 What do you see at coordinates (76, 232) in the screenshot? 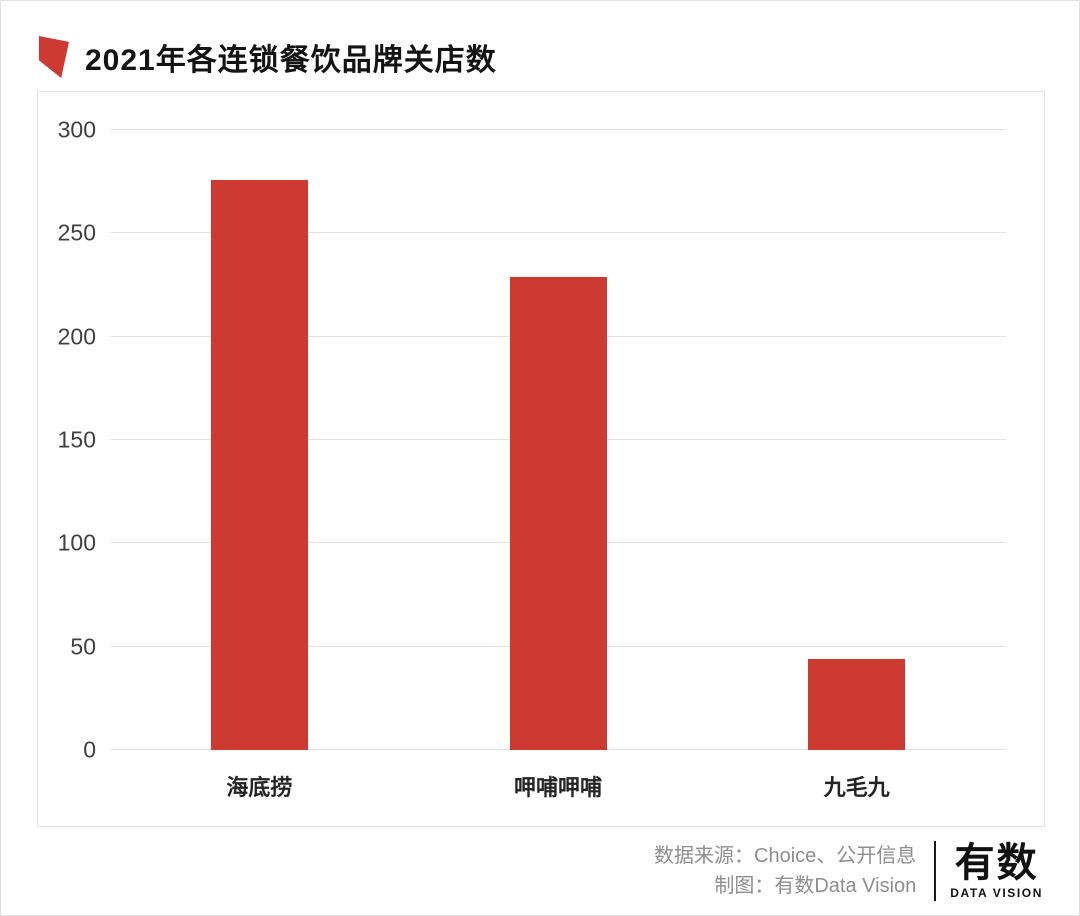
I see `y-tick-label: 250` at bounding box center [76, 232].